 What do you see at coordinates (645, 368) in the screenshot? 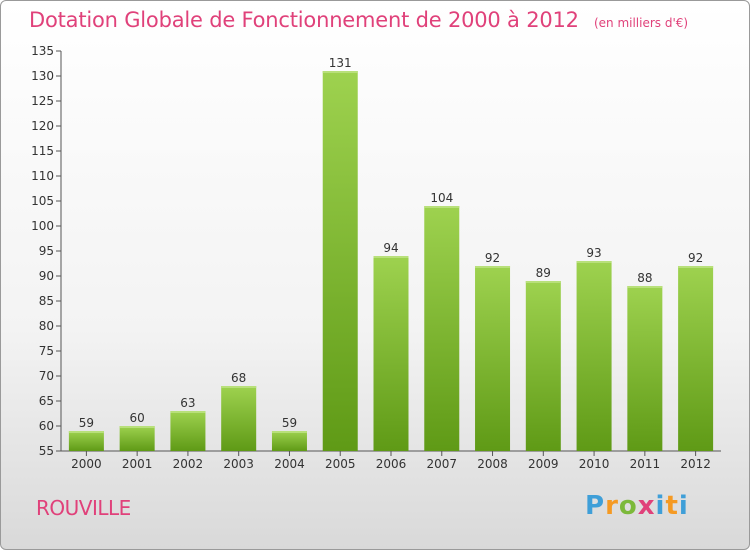
I see `bar-2011` at bounding box center [645, 368].